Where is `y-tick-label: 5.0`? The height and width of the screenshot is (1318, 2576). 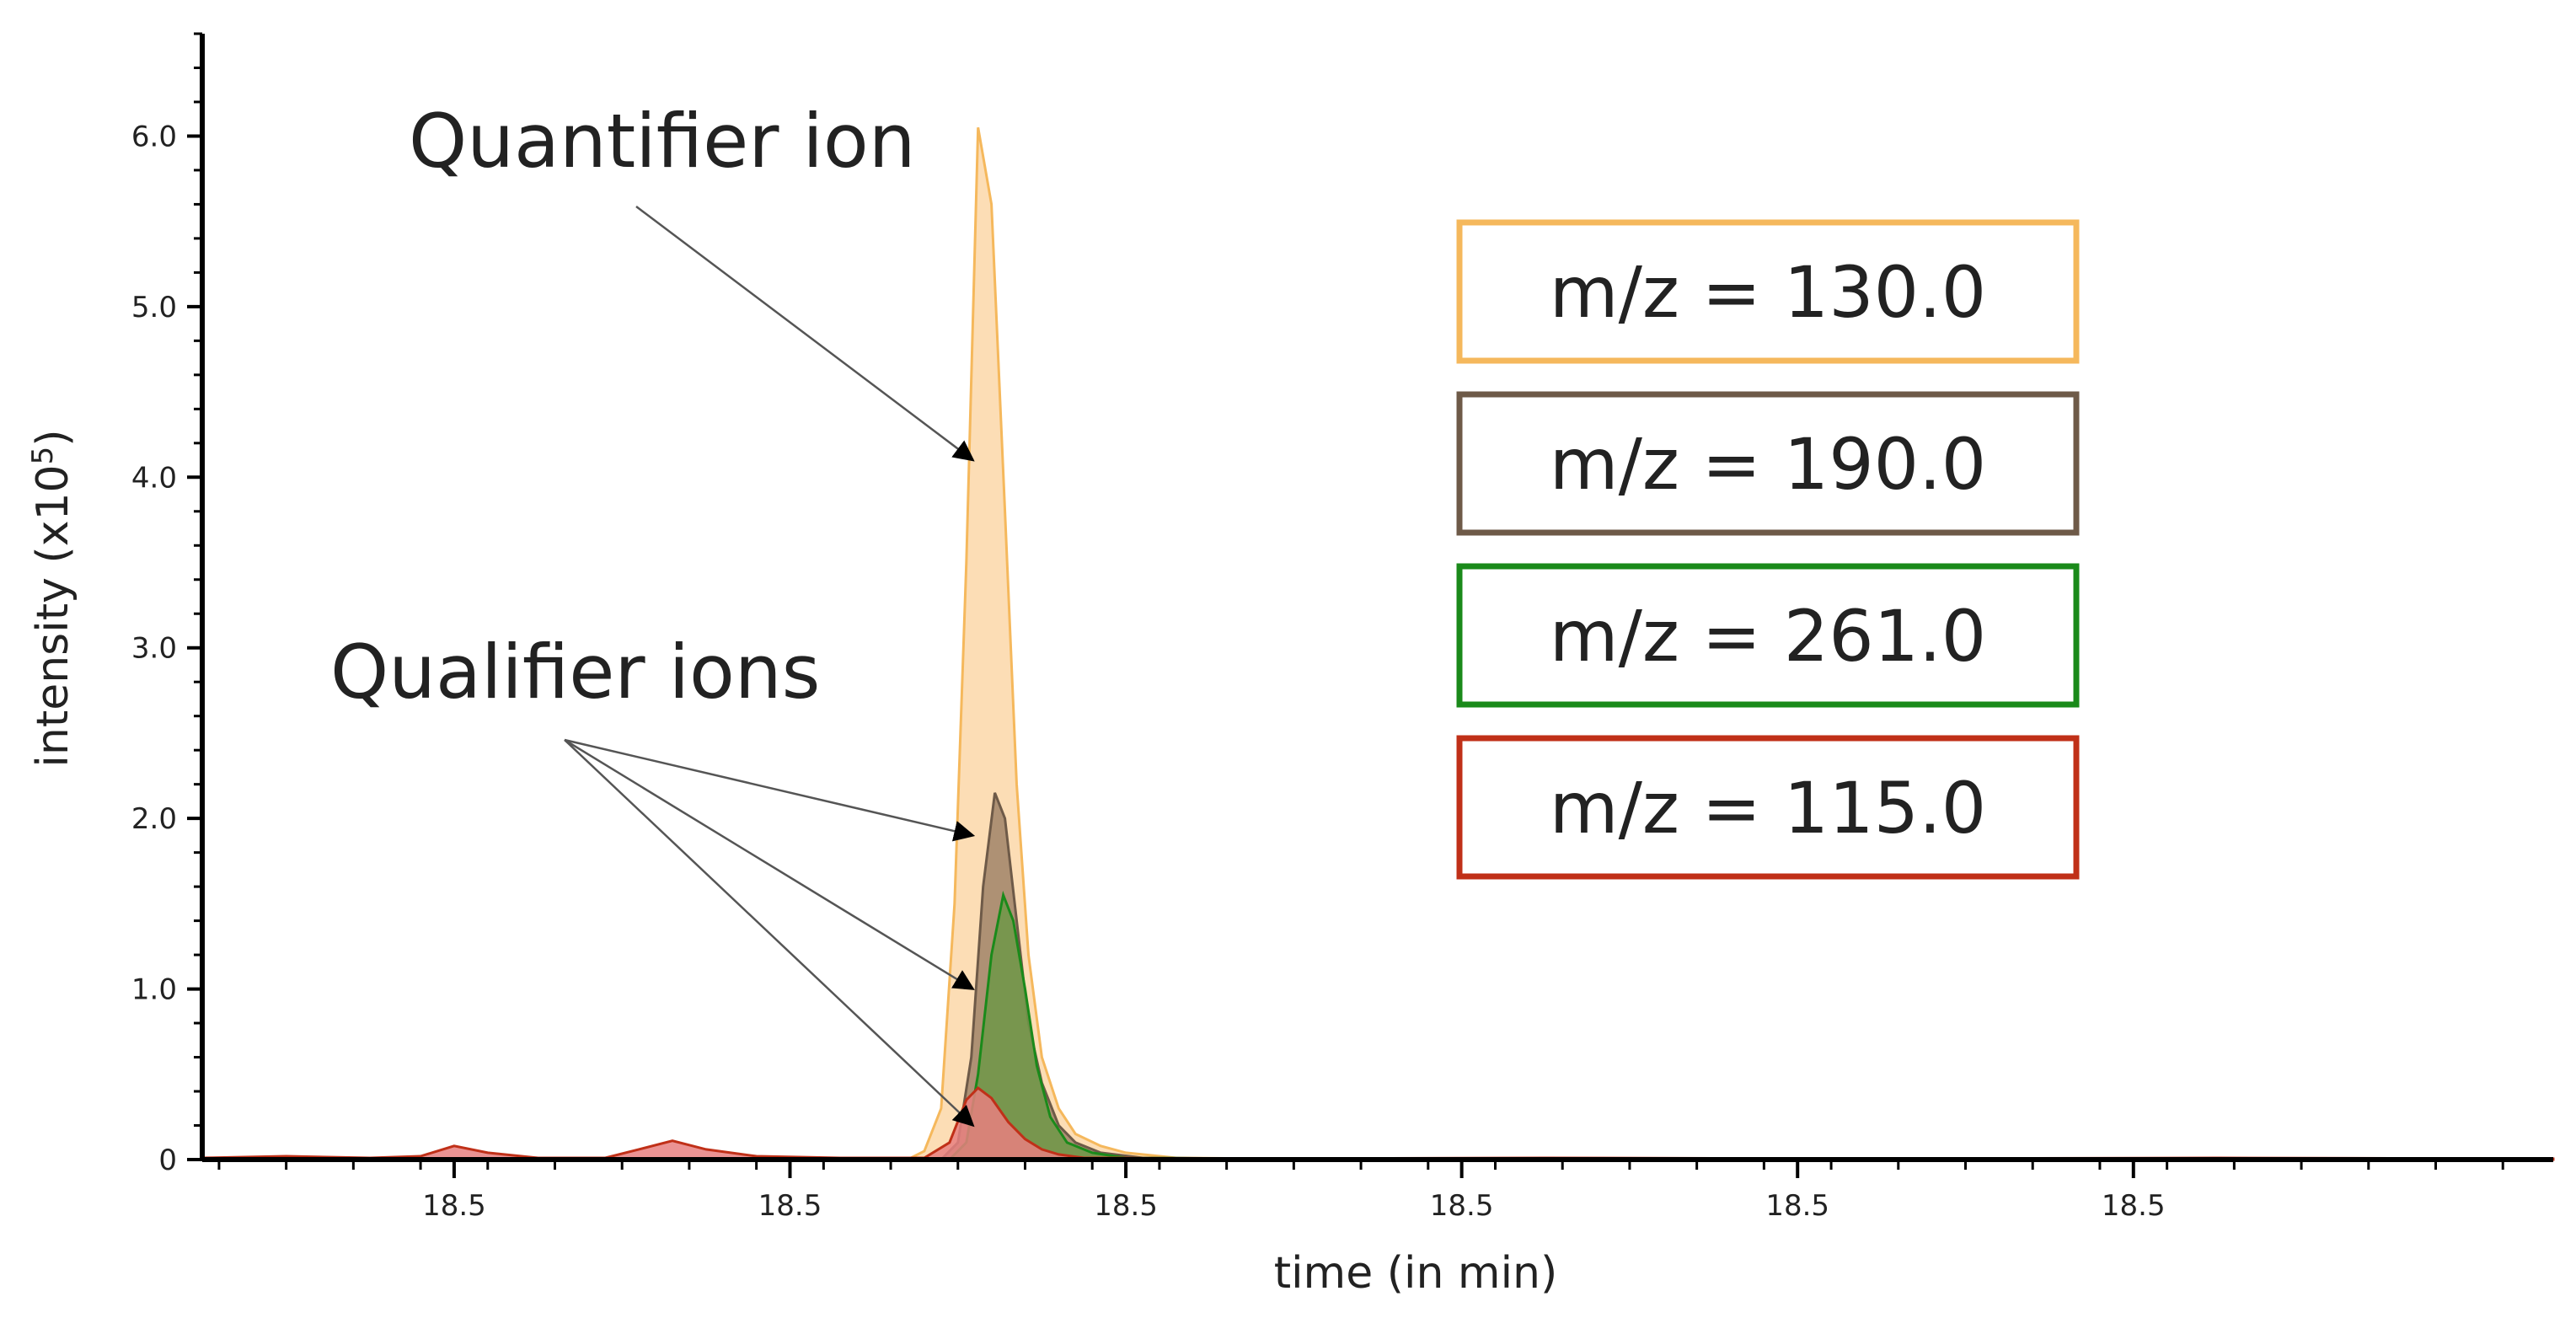
y-tick-label: 5.0 is located at coordinates (154, 307).